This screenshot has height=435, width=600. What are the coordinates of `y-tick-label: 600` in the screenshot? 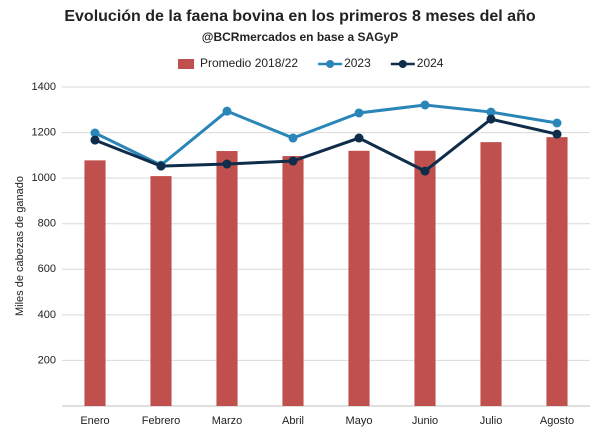 It's located at (47, 269).